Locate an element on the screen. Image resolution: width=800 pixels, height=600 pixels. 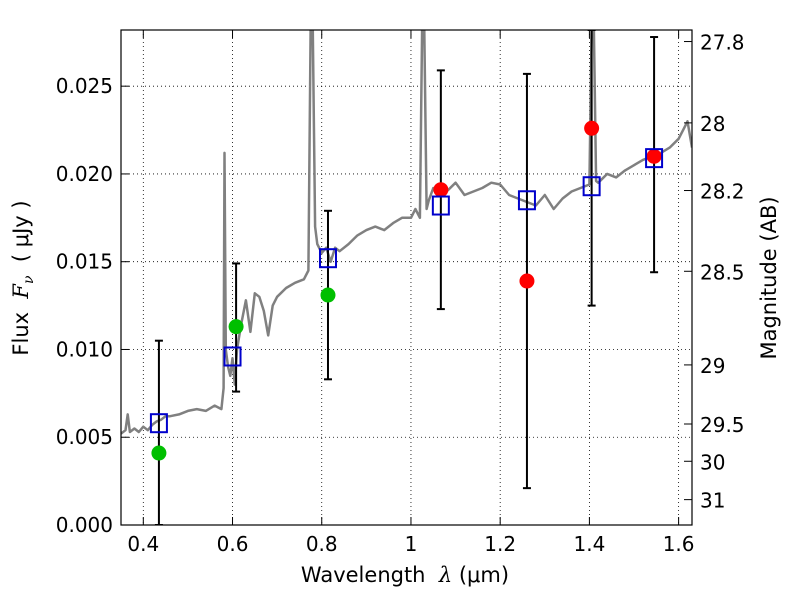
y-tick-label: 0.010 is located at coordinates (84, 349).